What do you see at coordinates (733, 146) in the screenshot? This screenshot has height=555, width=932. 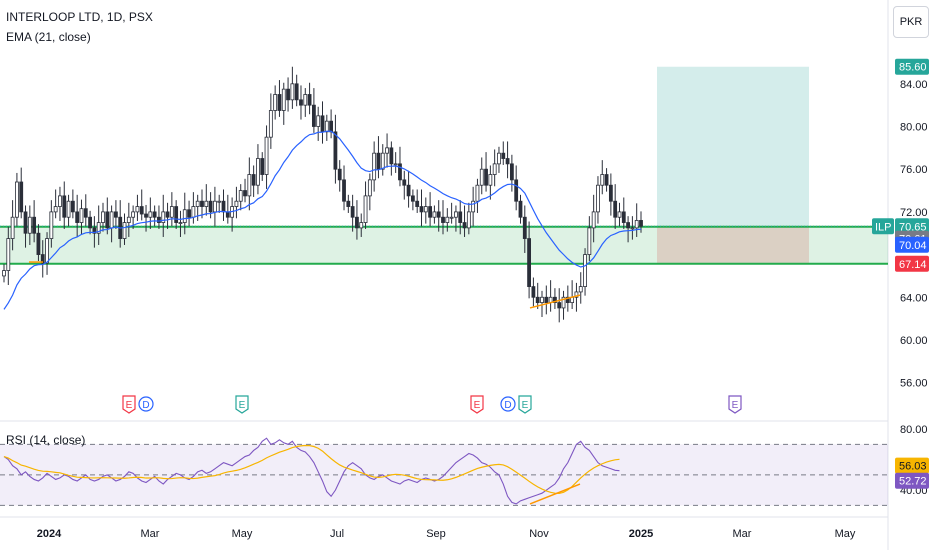 I see `position-target-zone` at bounding box center [733, 146].